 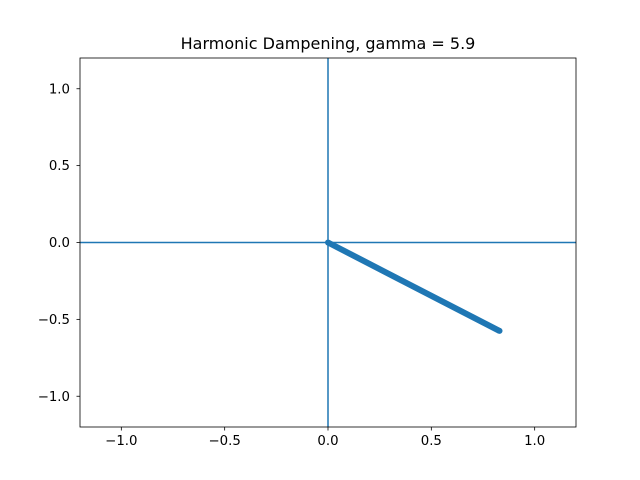 I want to click on x-tick-label: 1.0, so click(x=534, y=441).